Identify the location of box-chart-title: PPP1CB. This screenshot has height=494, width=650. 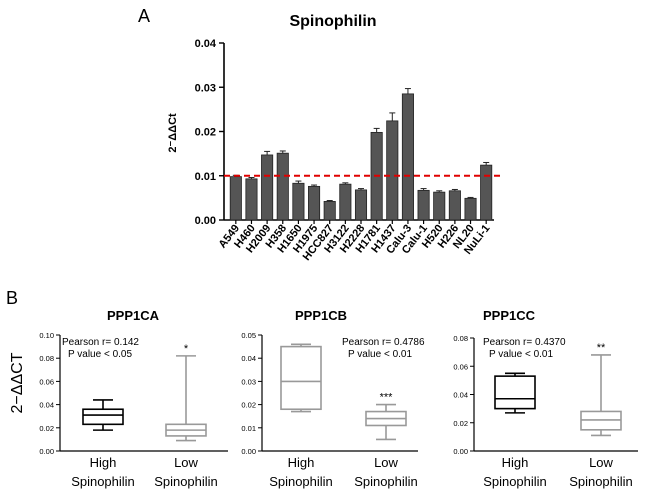
(321, 315).